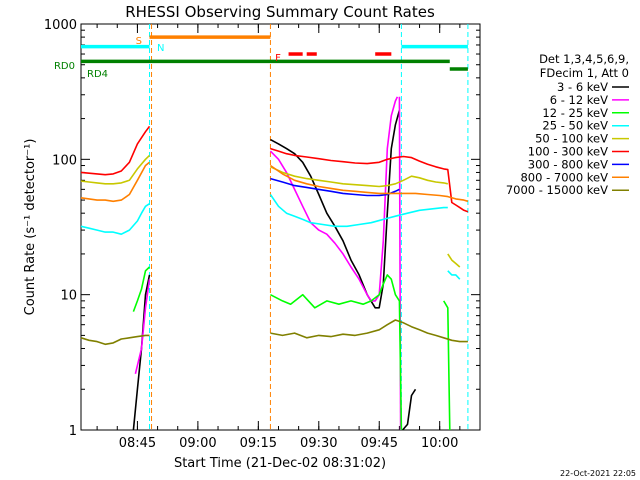 The height and width of the screenshot is (480, 640). Describe the element at coordinates (568, 164) in the screenshot. I see `legend-label: 300 - 800 keV` at that location.